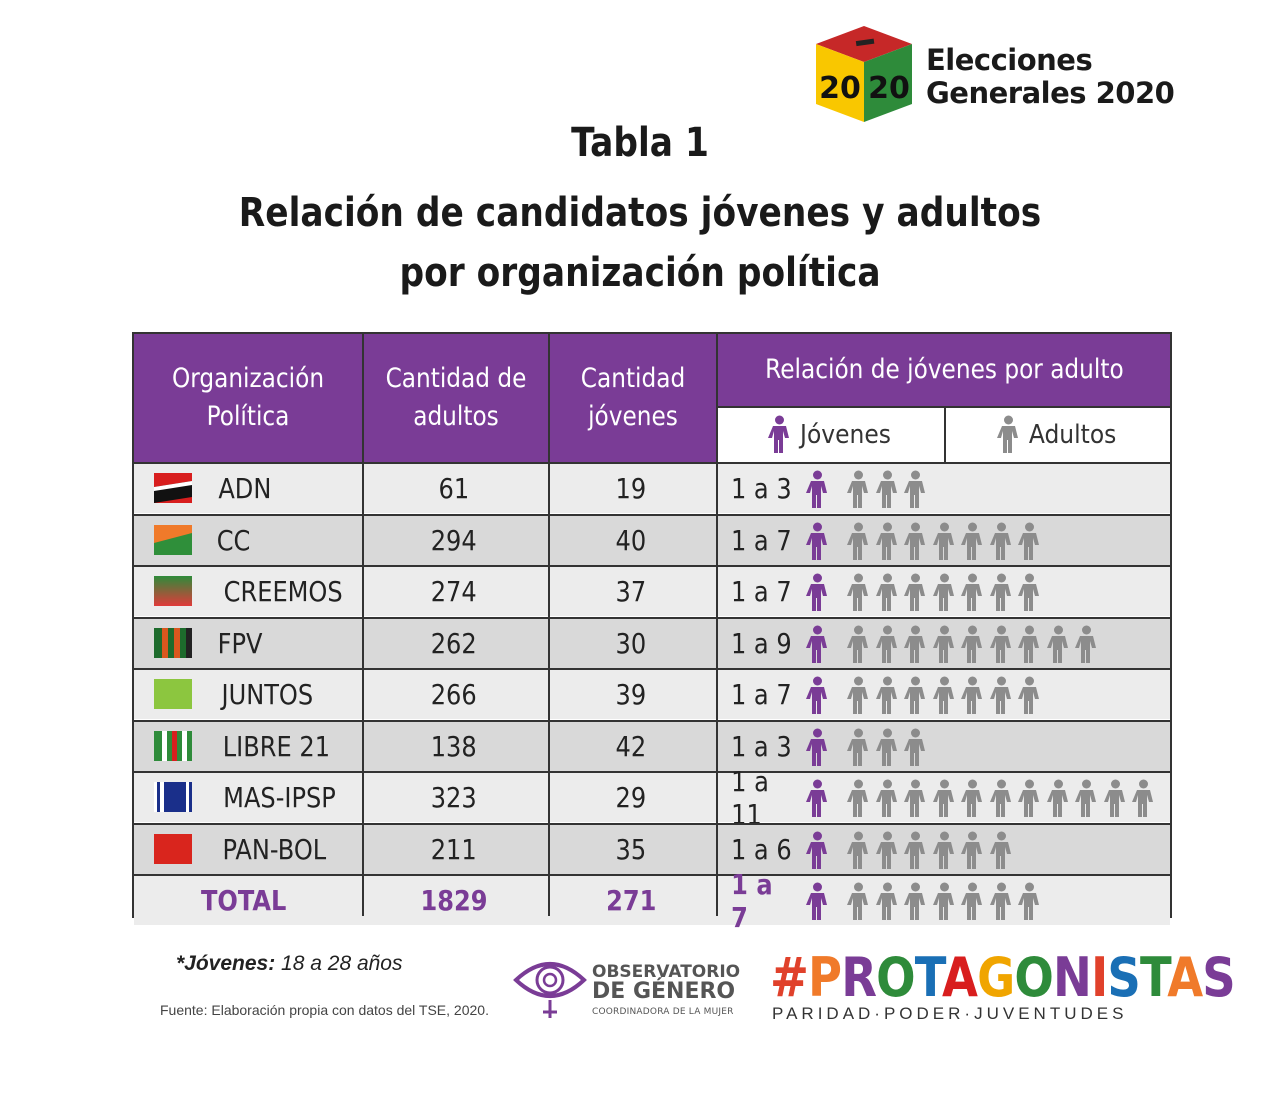 The width and height of the screenshot is (1280, 1097). Describe the element at coordinates (276, 746) in the screenshot. I see `org-name: LIBRE 21` at that location.